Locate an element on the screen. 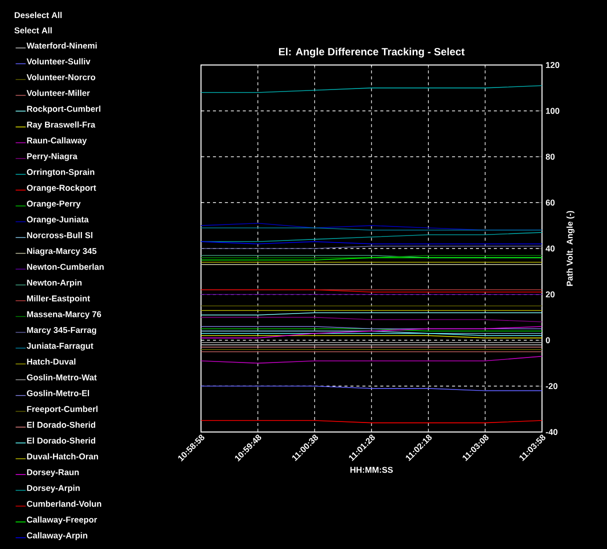  legend-label: Callaway-Arpin is located at coordinates (57, 536).